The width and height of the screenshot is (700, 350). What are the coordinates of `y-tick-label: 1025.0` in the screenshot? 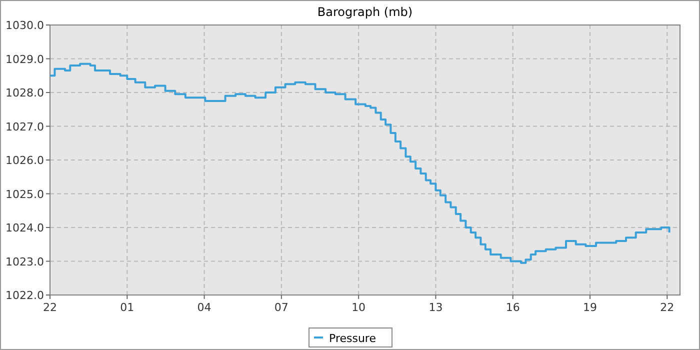 It's located at (25, 194).